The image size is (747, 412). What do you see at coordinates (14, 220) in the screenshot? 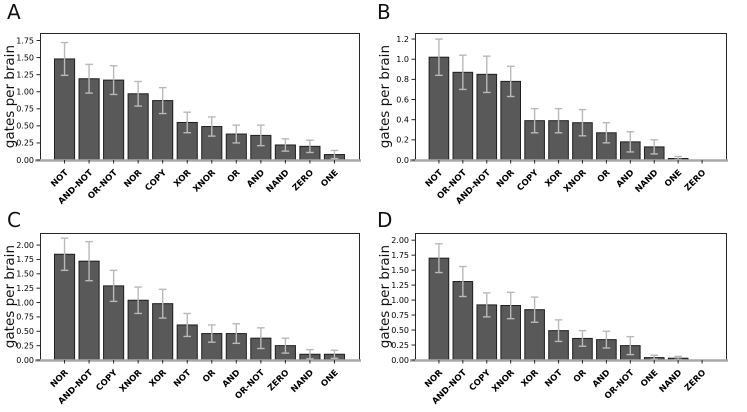
I see `panel-letter-c: C` at bounding box center [14, 220].